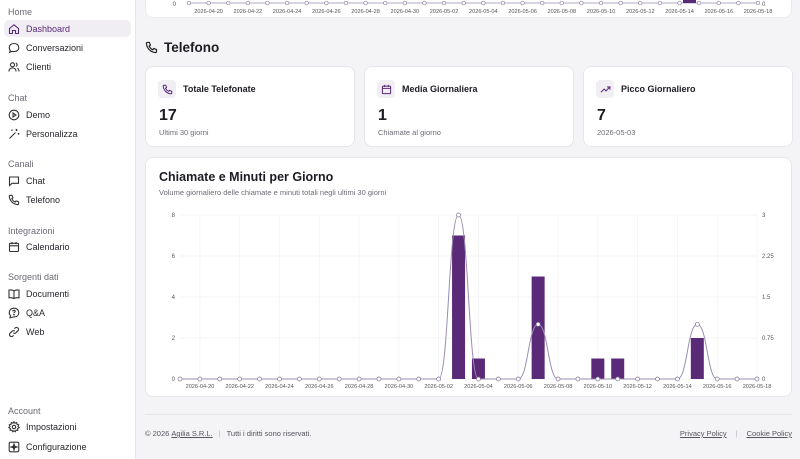 The image size is (800, 459). I want to click on previous-chart-x-tick-label: 2026-05-02, so click(444, 12).